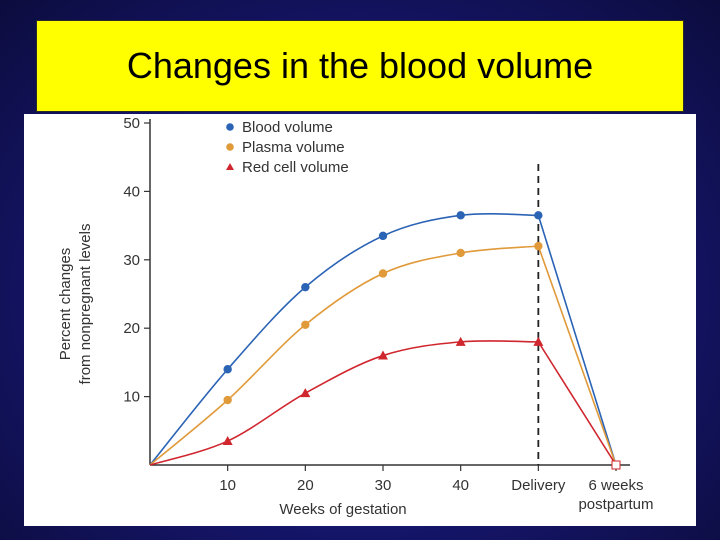  Describe the element at coordinates (227, 485) in the screenshot. I see `x-tick-label: 10` at that location.